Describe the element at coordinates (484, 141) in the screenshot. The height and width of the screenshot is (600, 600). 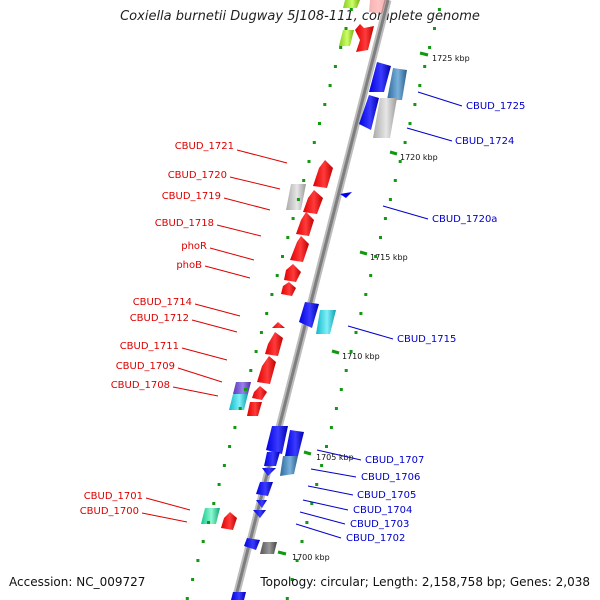
I see `gene-label-cbud-1724: CBUD_1724` at that location.